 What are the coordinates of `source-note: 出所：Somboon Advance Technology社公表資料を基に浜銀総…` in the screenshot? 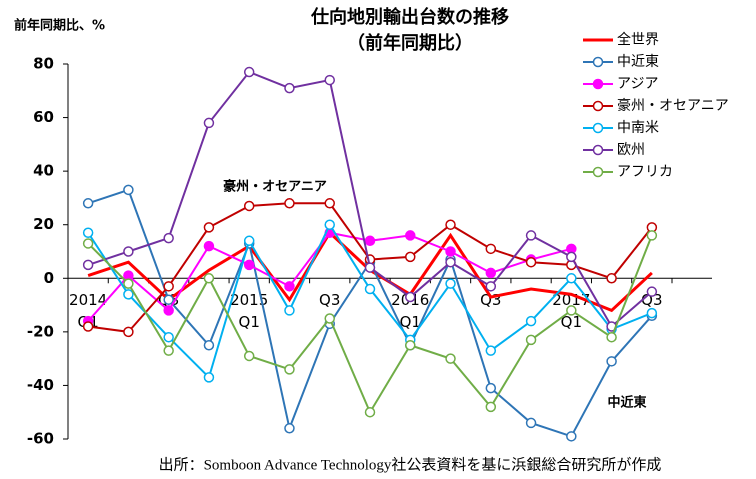 It's located at (410, 464).